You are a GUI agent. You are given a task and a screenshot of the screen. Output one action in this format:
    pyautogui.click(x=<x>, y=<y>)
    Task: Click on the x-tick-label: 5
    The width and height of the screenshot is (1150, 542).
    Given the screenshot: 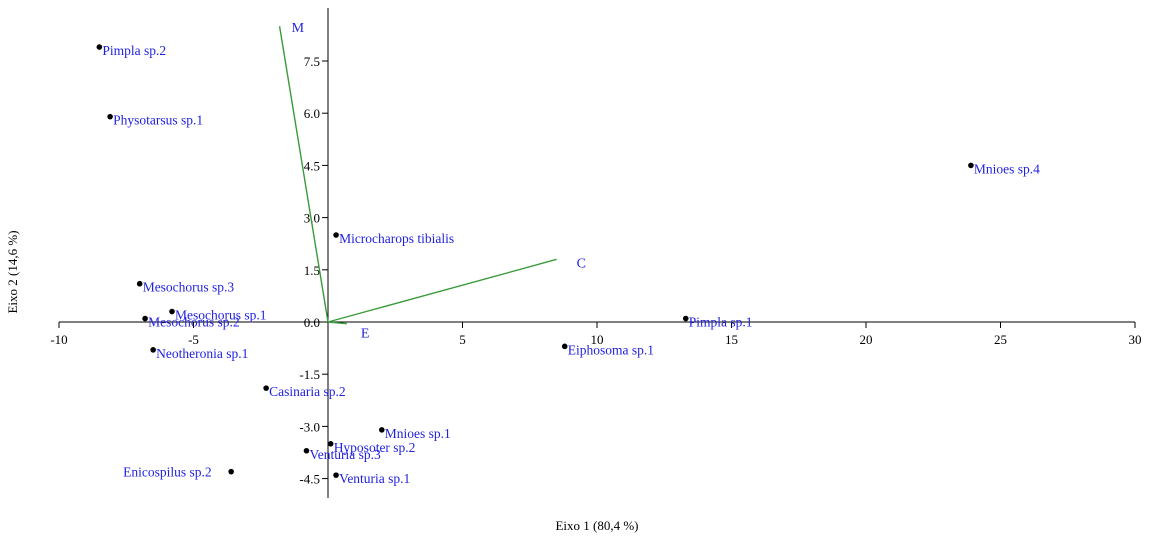 What is the action you would take?
    pyautogui.click(x=462, y=339)
    